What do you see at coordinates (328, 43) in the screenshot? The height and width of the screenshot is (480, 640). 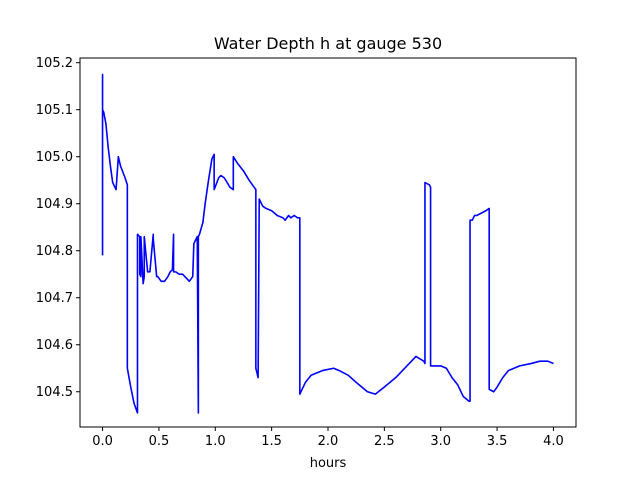 I see `chart-title: Water Depth h at gauge 530` at bounding box center [328, 43].